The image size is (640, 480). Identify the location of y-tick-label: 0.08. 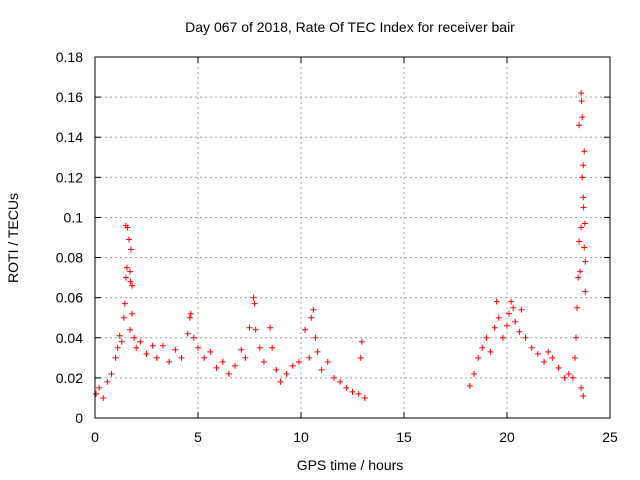
(69, 258).